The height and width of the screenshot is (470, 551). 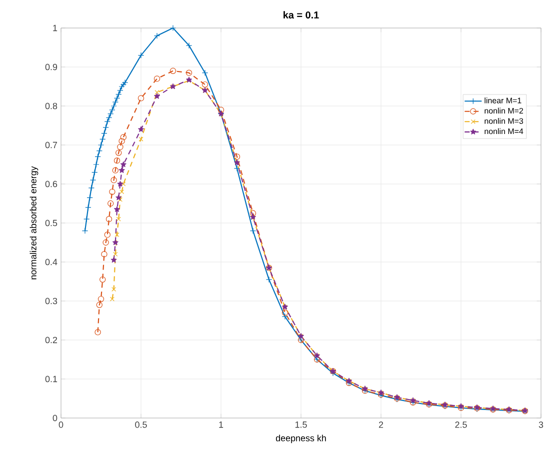 I want to click on y-tick-label: 0.1, so click(x=51, y=379).